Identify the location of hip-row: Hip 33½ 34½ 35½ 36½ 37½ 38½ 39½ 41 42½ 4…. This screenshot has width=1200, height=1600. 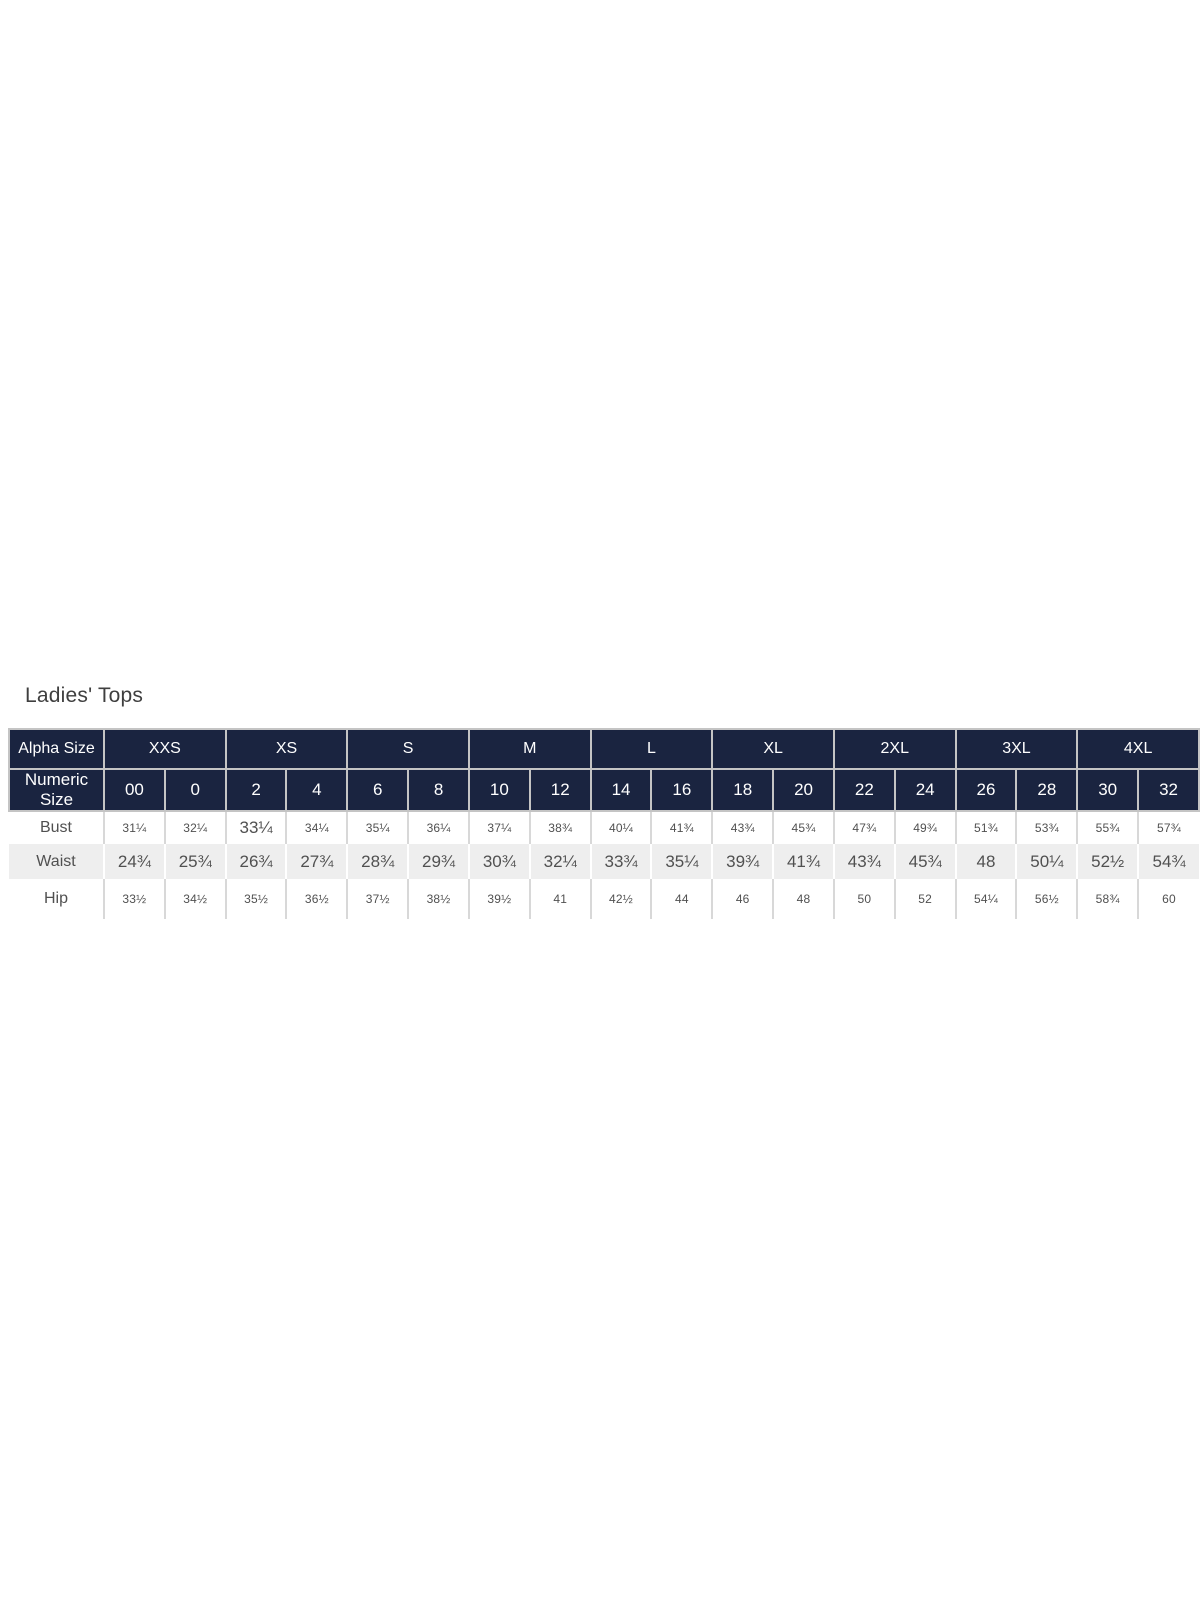
(604, 899).